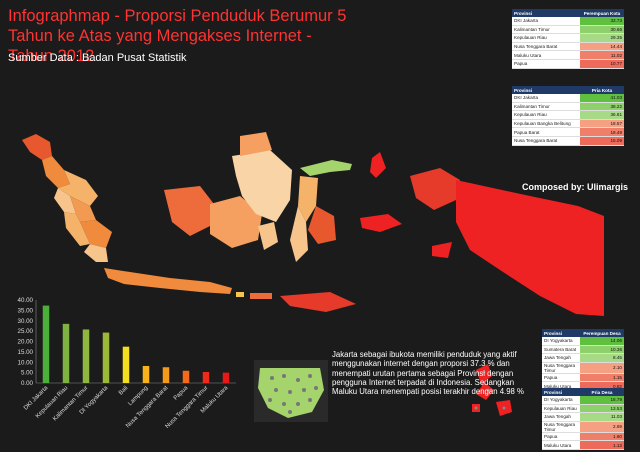  I want to click on cell-value: 29.35, so click(602, 38).